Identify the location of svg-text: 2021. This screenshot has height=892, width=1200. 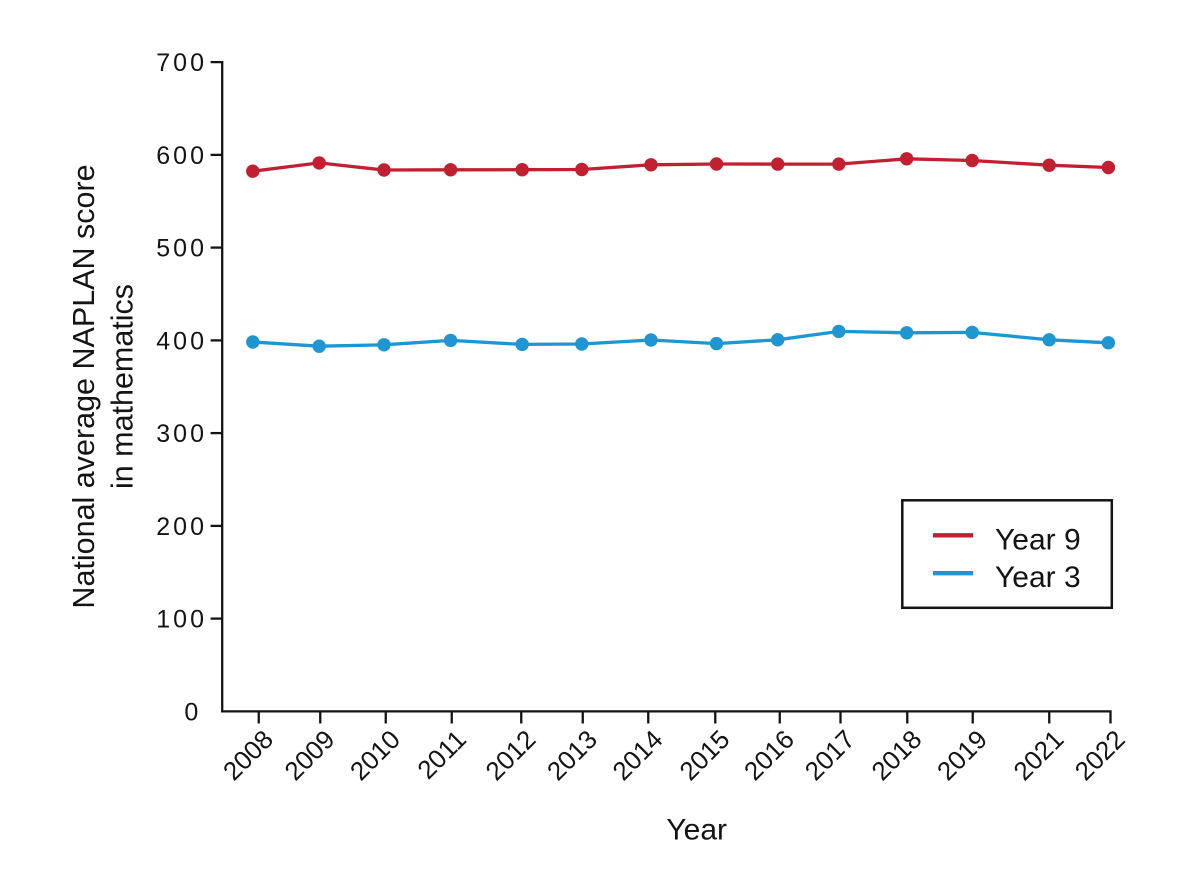
(1038, 755).